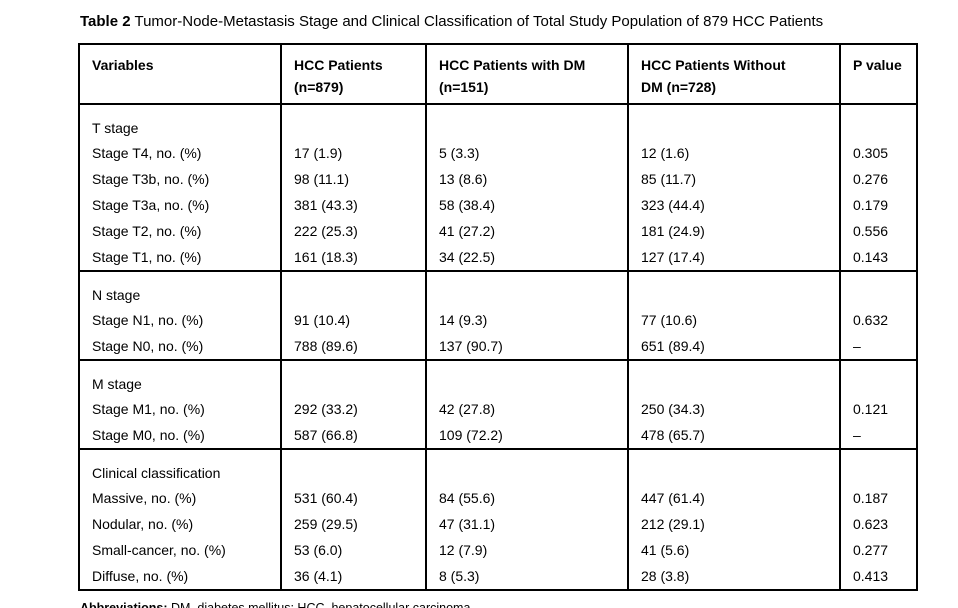 Image resolution: width=958 pixels, height=608 pixels. Describe the element at coordinates (353, 179) in the screenshot. I see `value-cell-all: 98 (11.1)` at that location.